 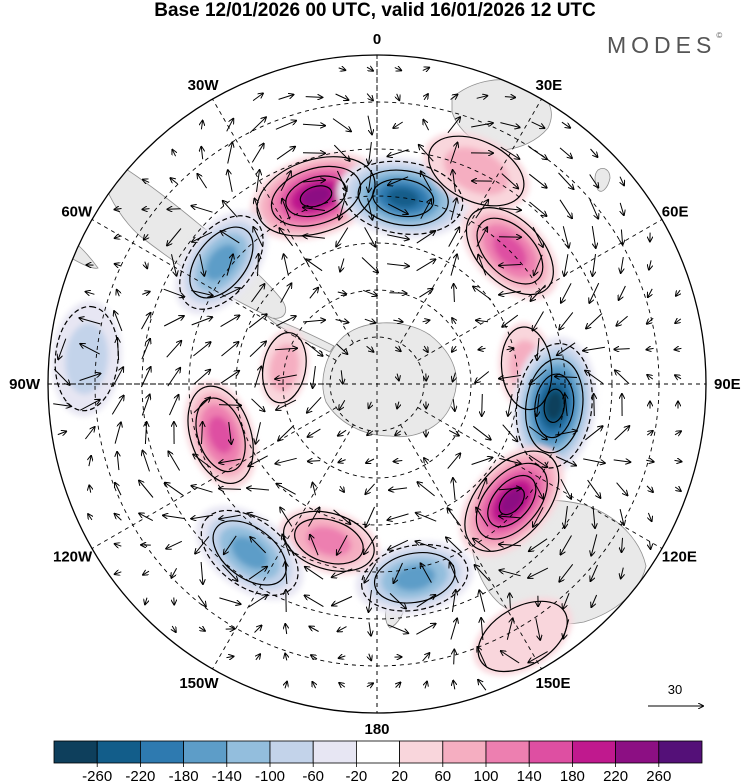 I want to click on colorbar-tick-label: -100, so click(x=270, y=775).